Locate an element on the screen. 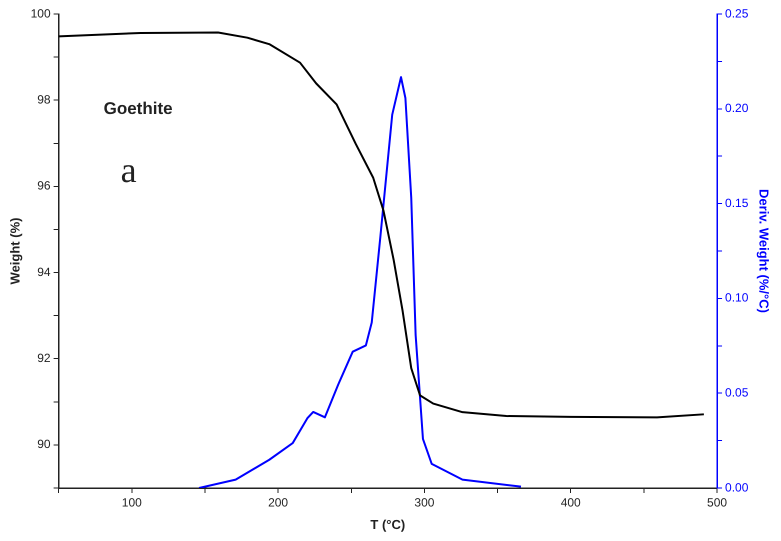 This screenshot has height=541, width=781. annotation: Goethite is located at coordinates (138, 108).